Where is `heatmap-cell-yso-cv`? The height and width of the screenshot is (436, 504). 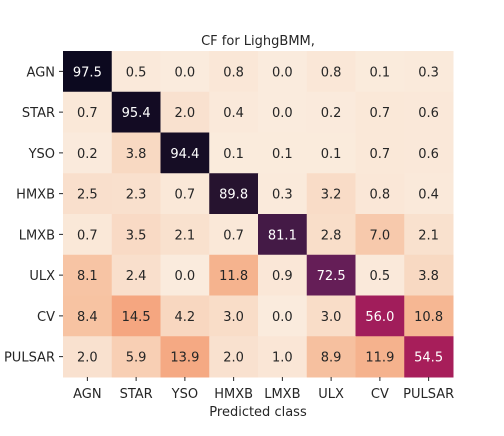
heatmap-cell-yso-cv is located at coordinates (380, 153).